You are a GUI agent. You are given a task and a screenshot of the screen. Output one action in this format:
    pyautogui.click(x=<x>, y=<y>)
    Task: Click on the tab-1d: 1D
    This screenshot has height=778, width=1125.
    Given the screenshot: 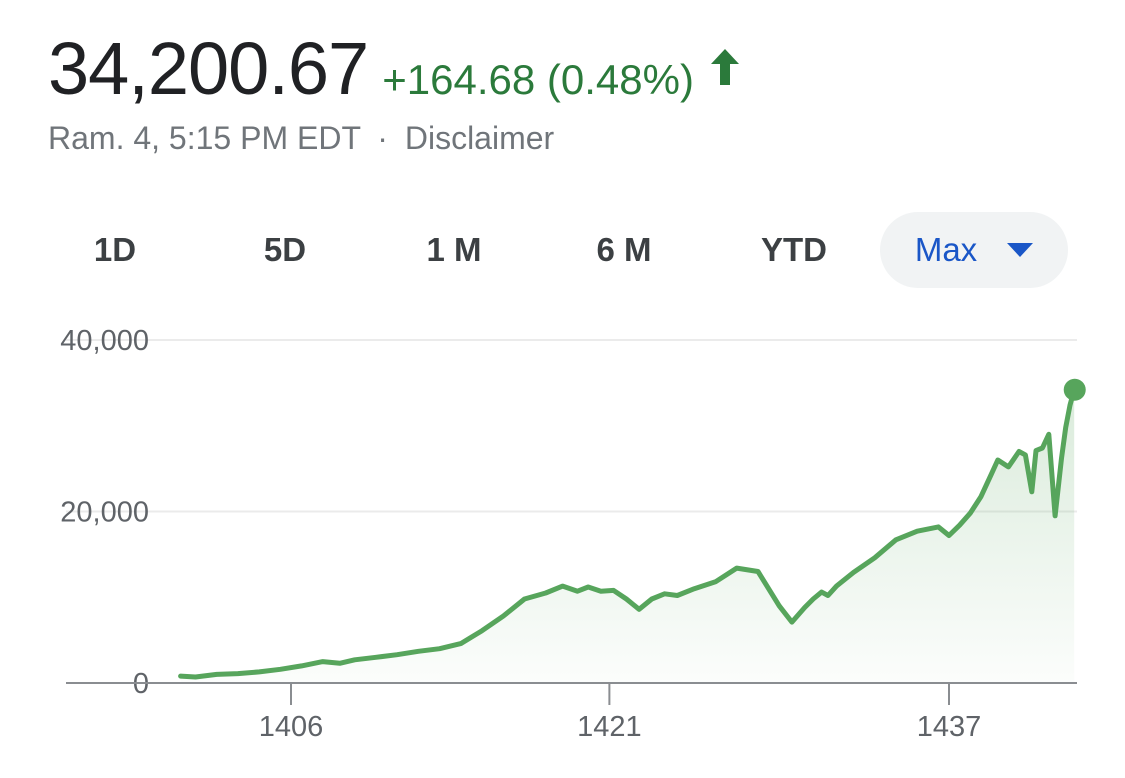 What is the action you would take?
    pyautogui.click(x=115, y=249)
    